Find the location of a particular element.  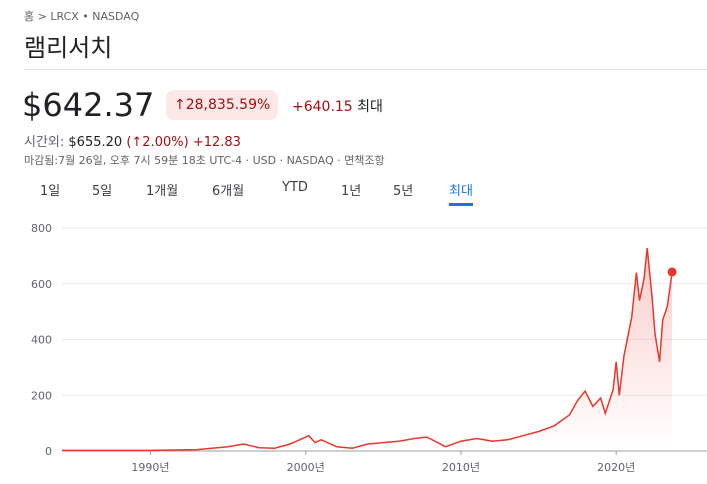

y-tick-label: 200 is located at coordinates (41, 395).